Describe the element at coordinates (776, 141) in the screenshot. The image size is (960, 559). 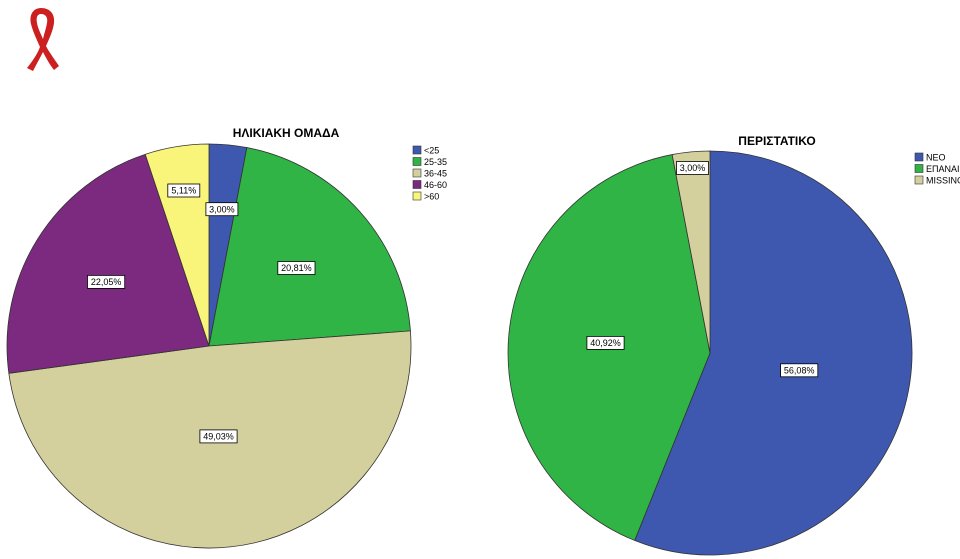
I see `chart-title: ΠΕΡΙΣΤΑΤΙΚΟ` at that location.